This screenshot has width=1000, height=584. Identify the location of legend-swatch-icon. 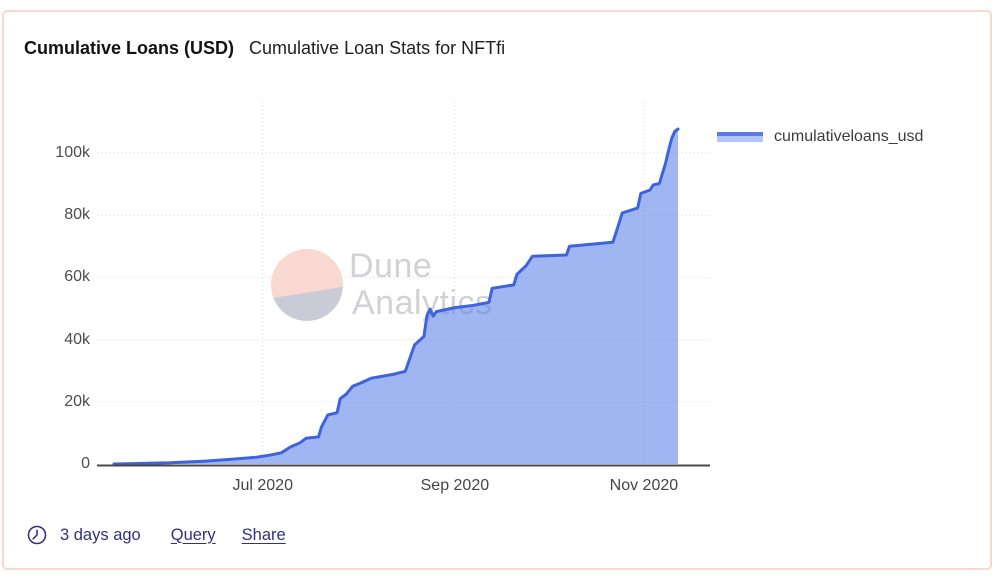
(740, 137).